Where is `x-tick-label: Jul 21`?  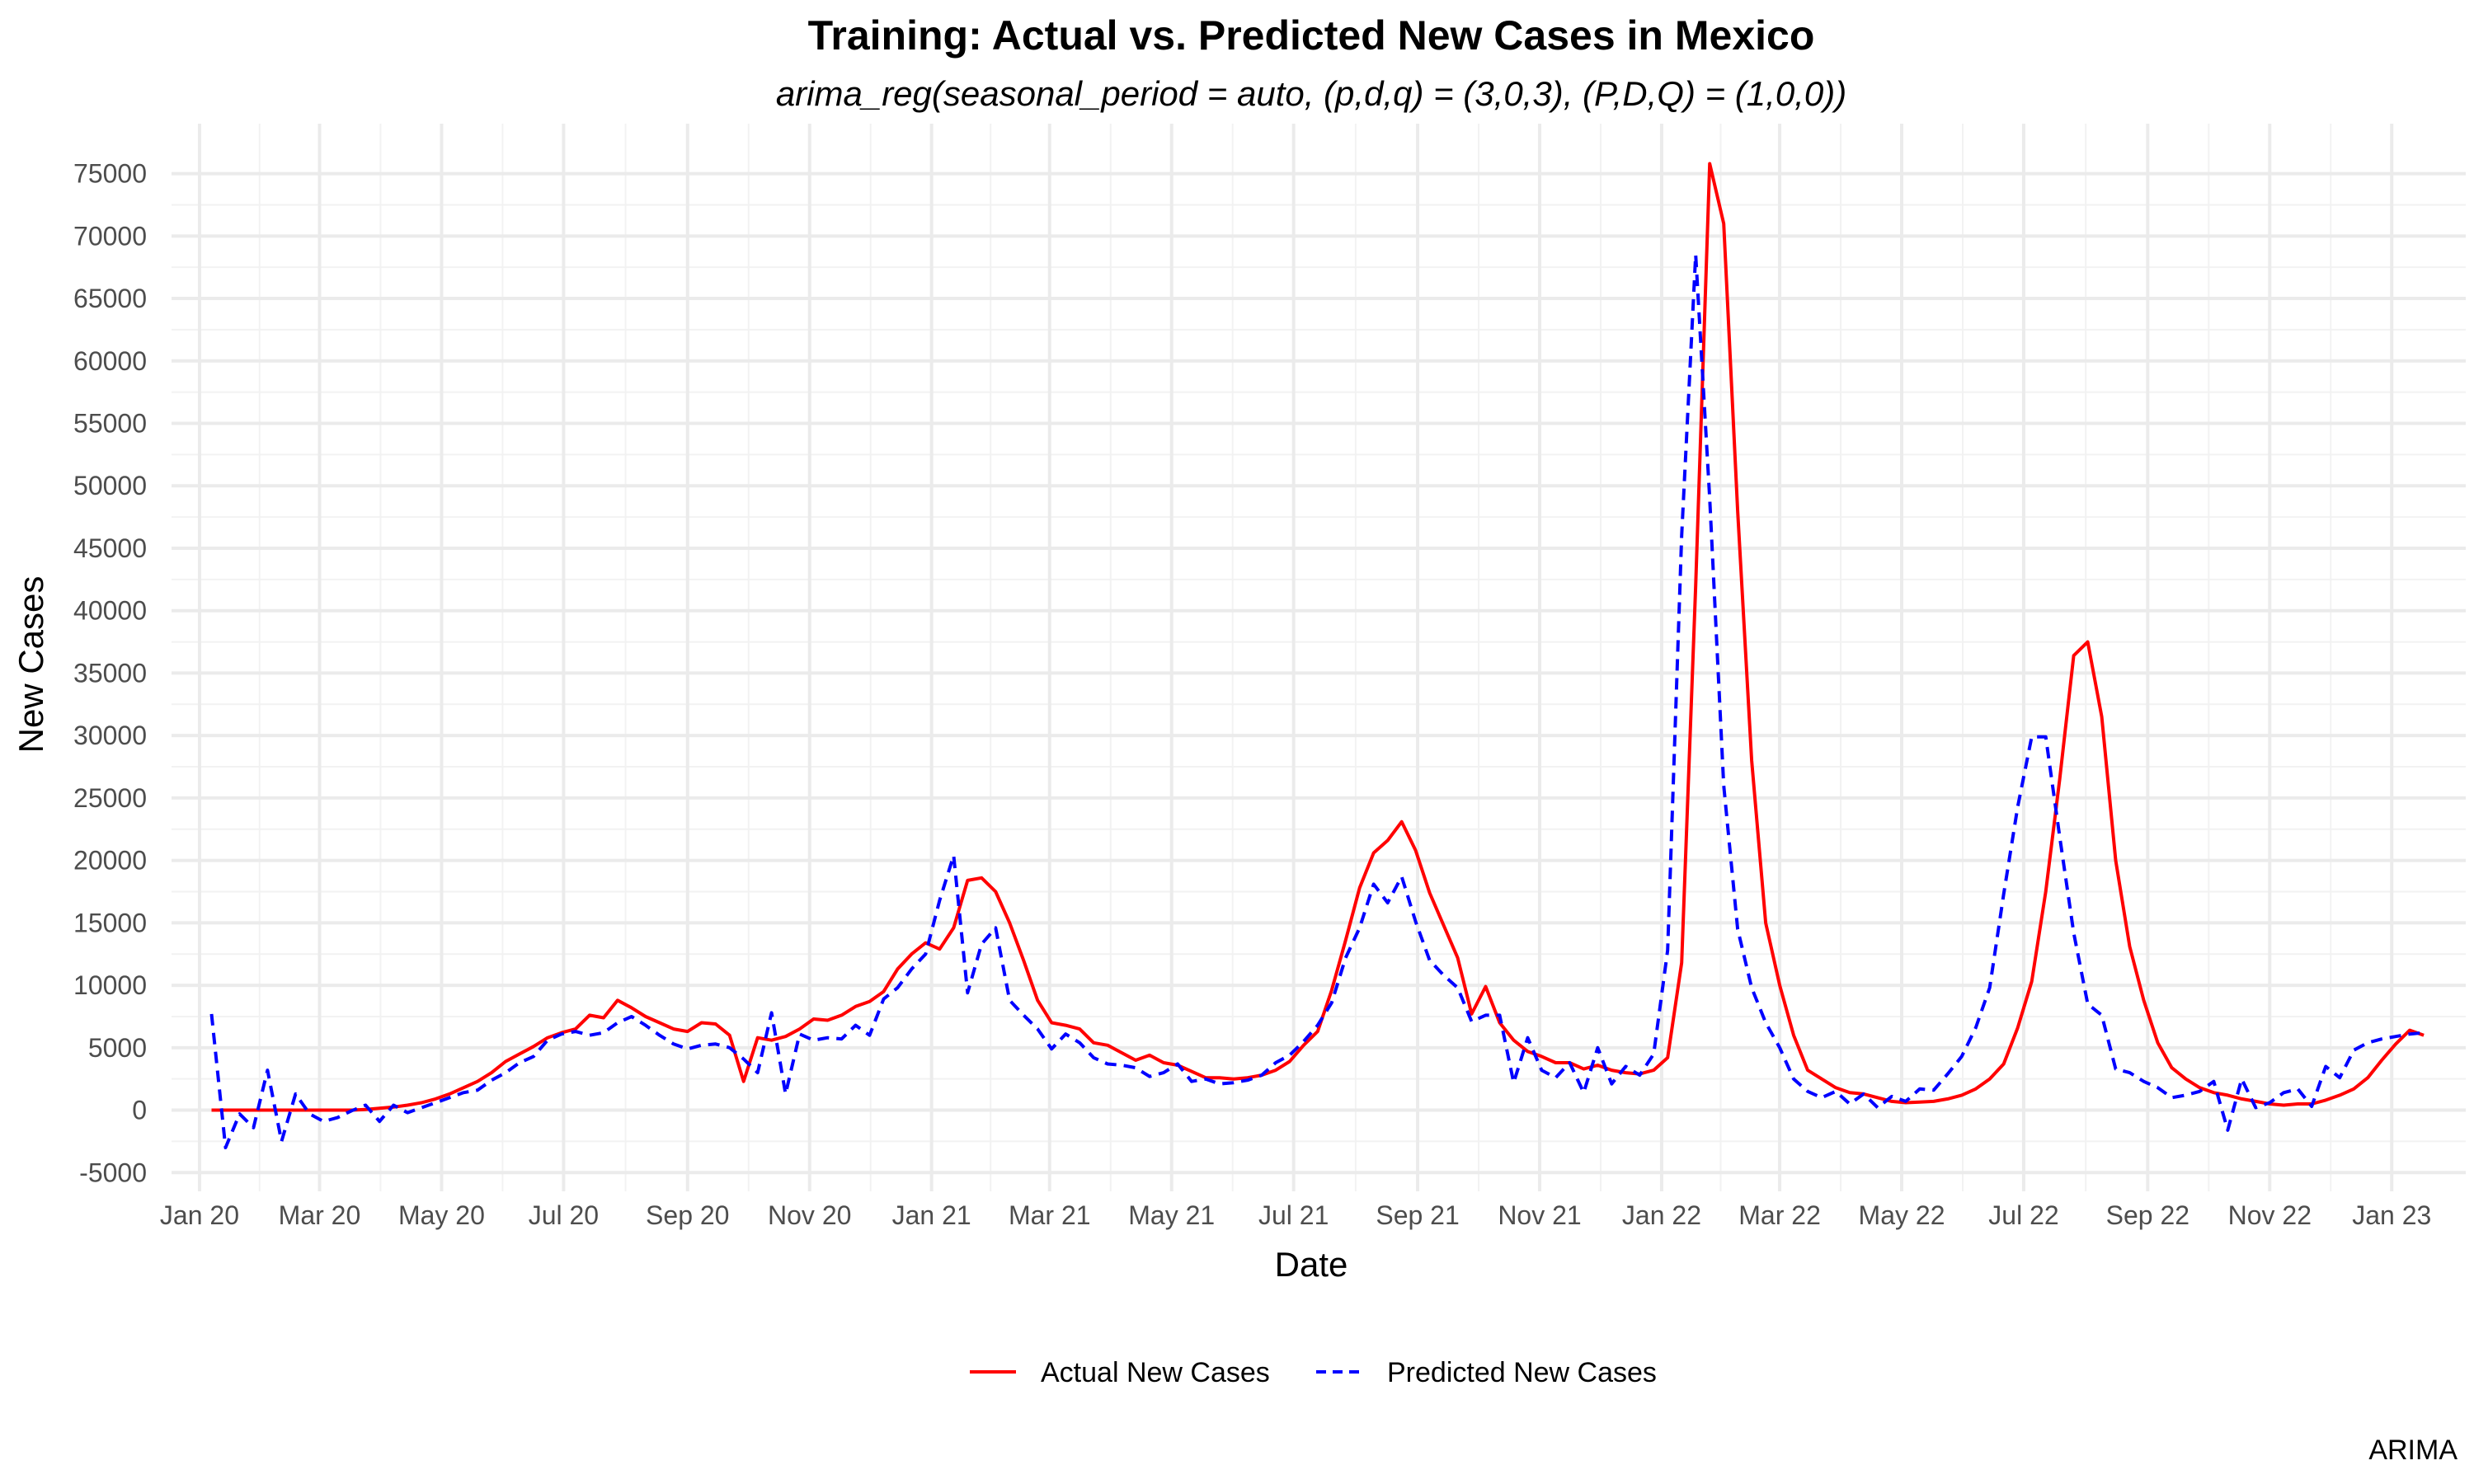 x-tick-label: Jul 21 is located at coordinates (1293, 1215).